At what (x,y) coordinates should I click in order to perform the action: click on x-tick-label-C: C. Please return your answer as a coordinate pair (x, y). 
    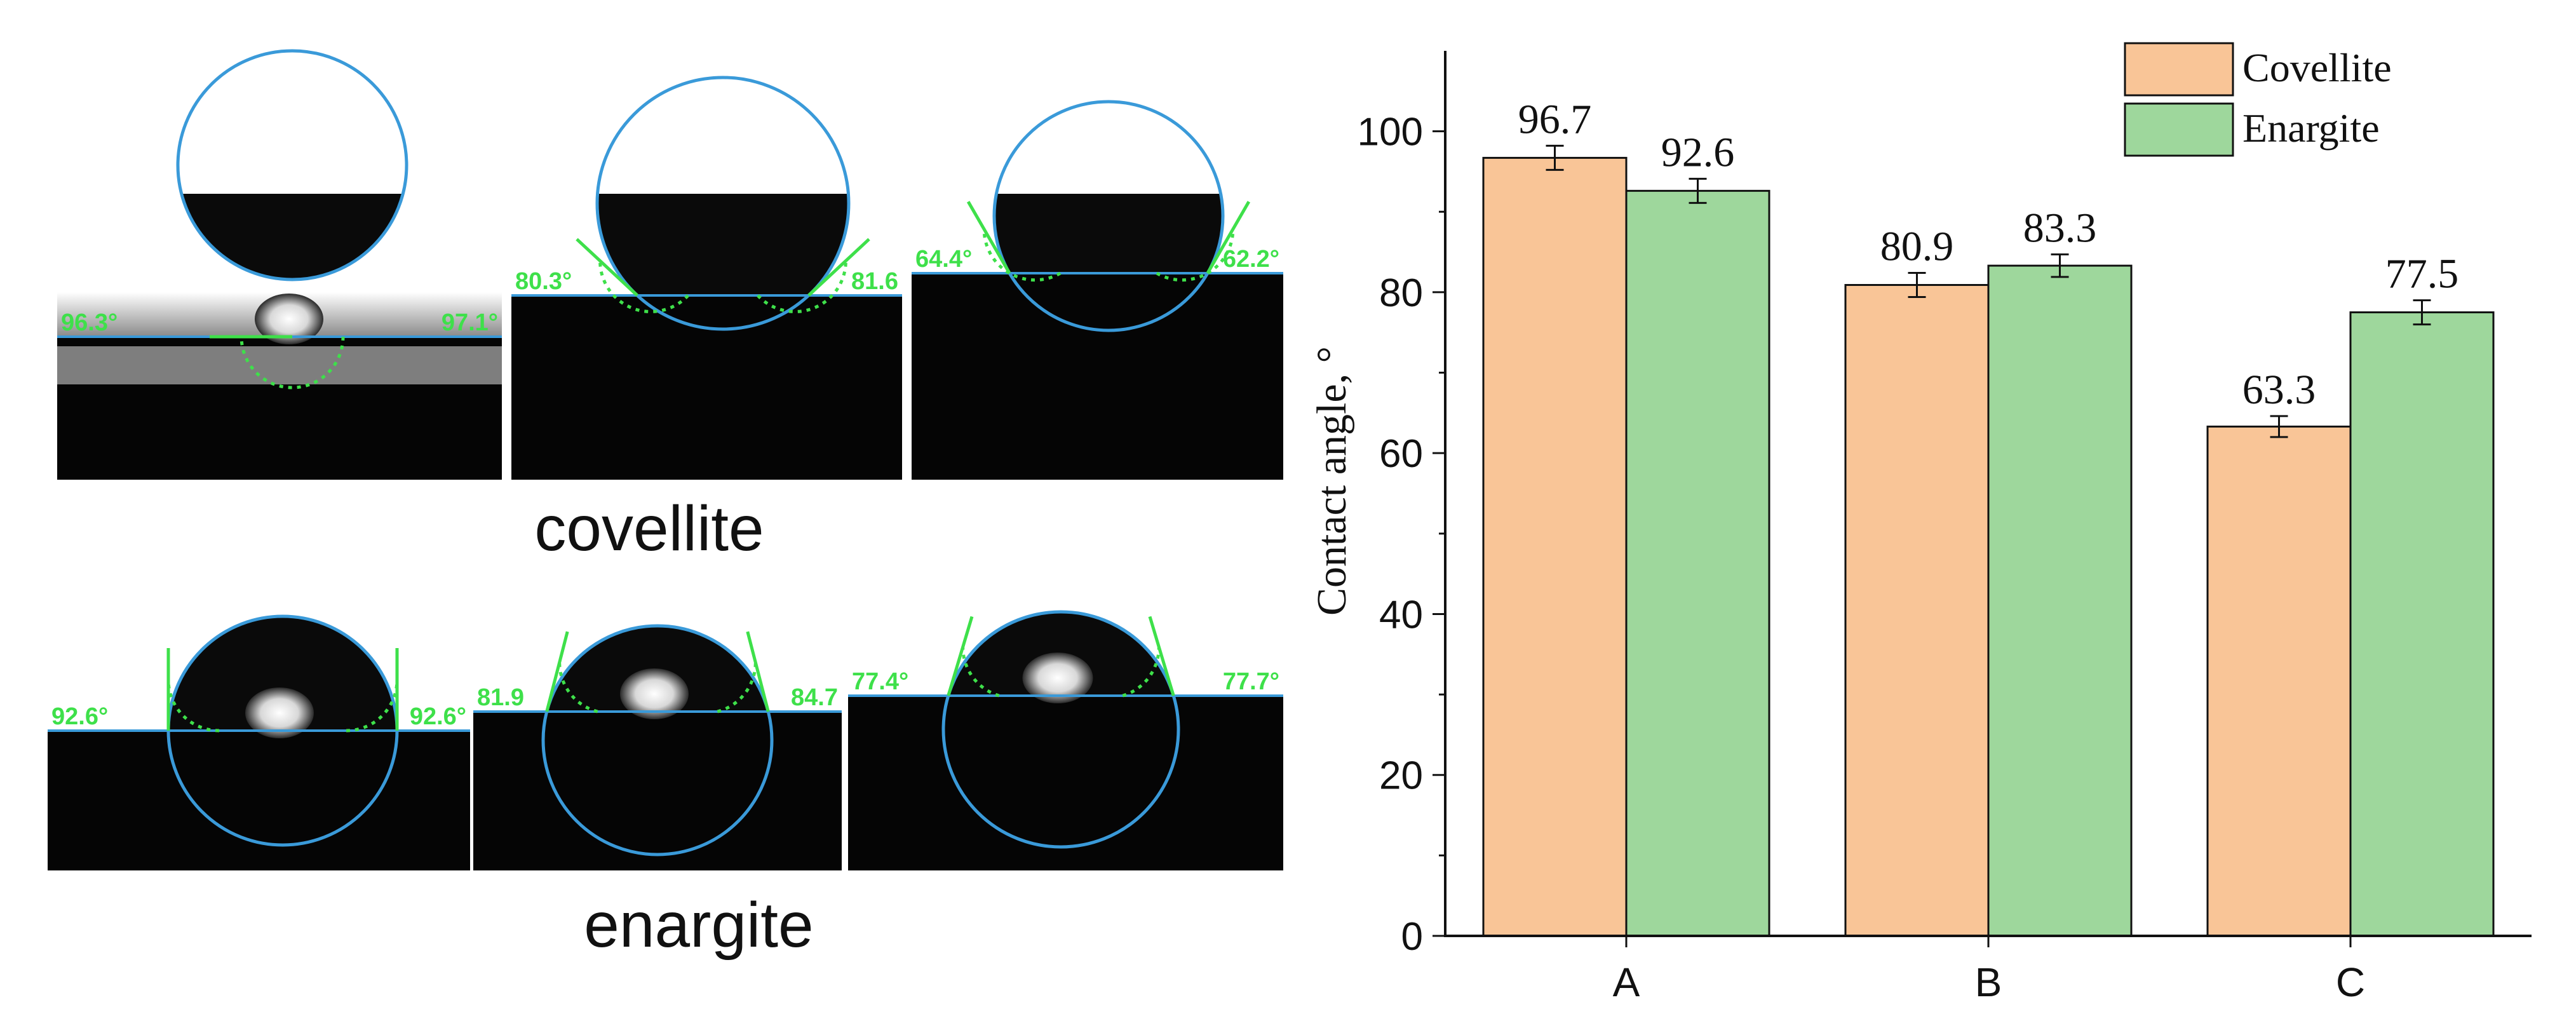
    Looking at the image, I should click on (2350, 982).